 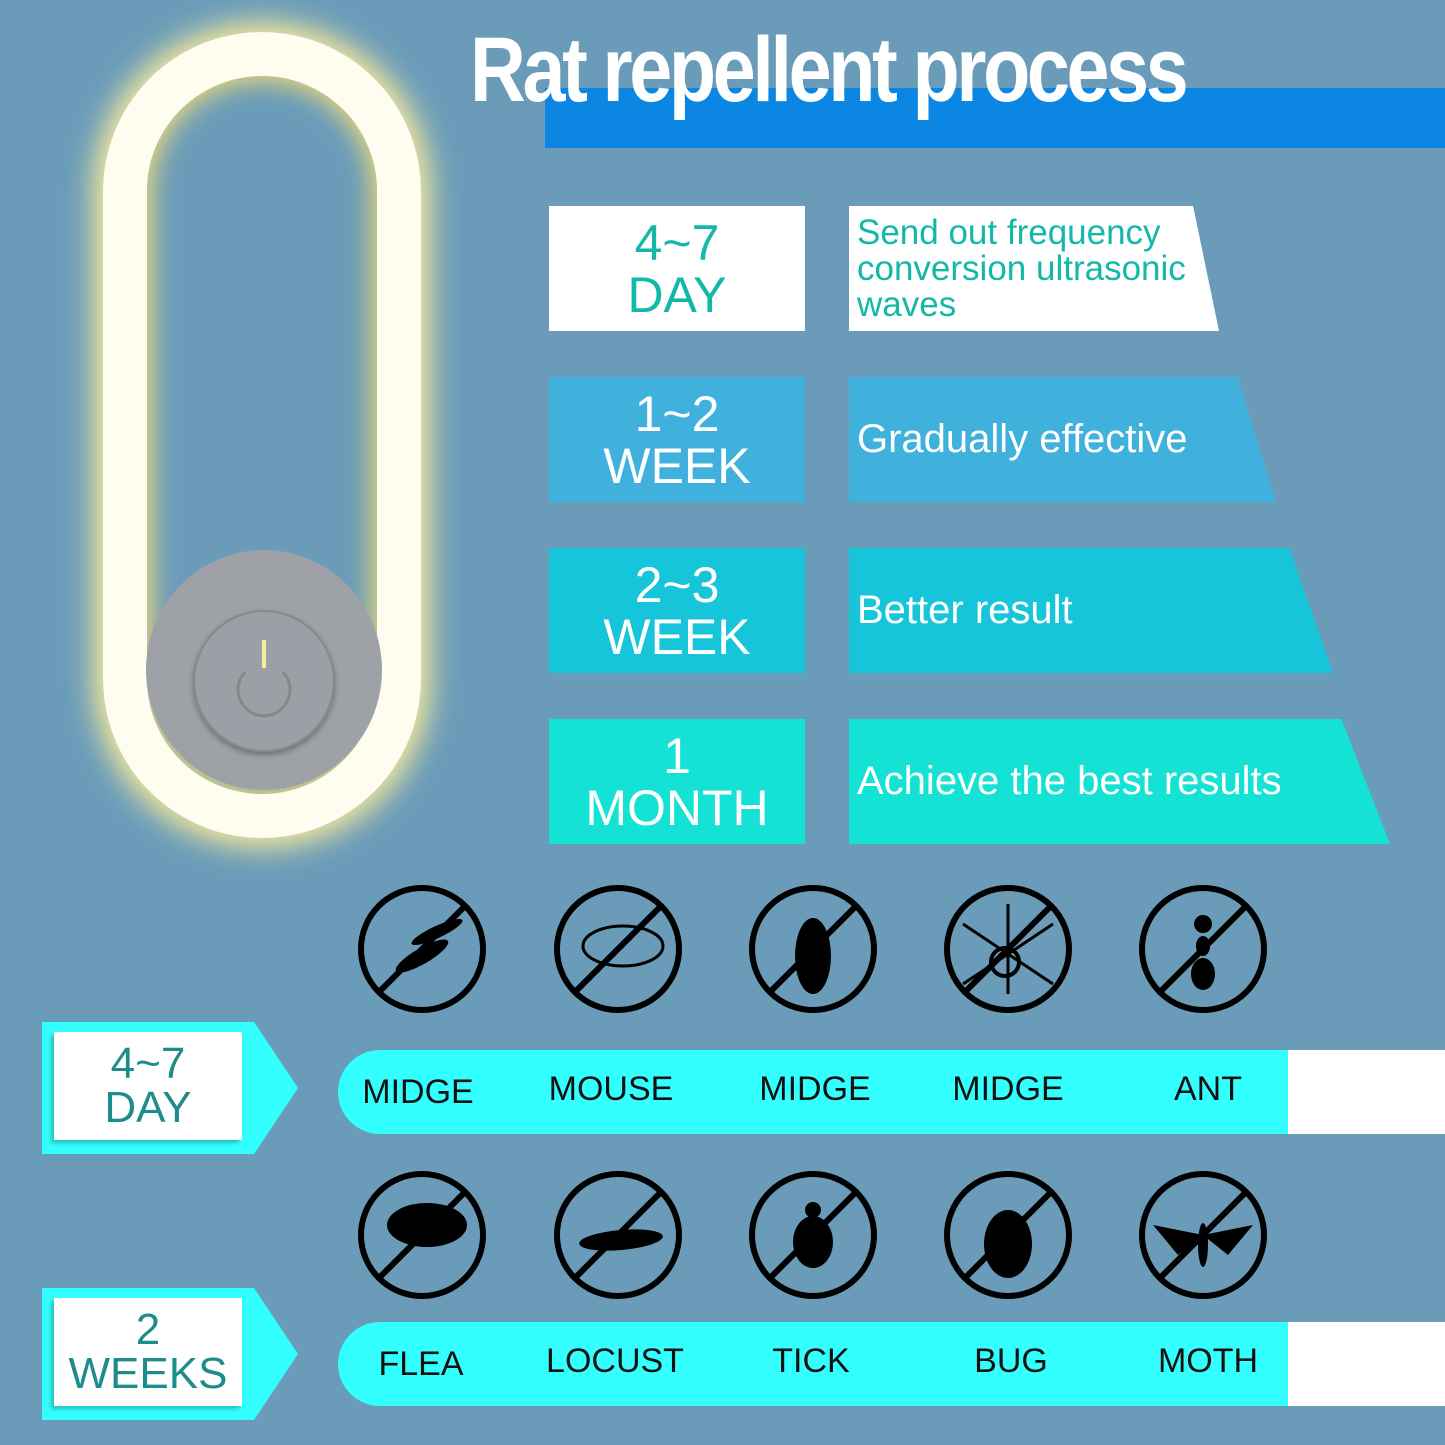 I want to click on pest-label: BUG, so click(x=1011, y=1361).